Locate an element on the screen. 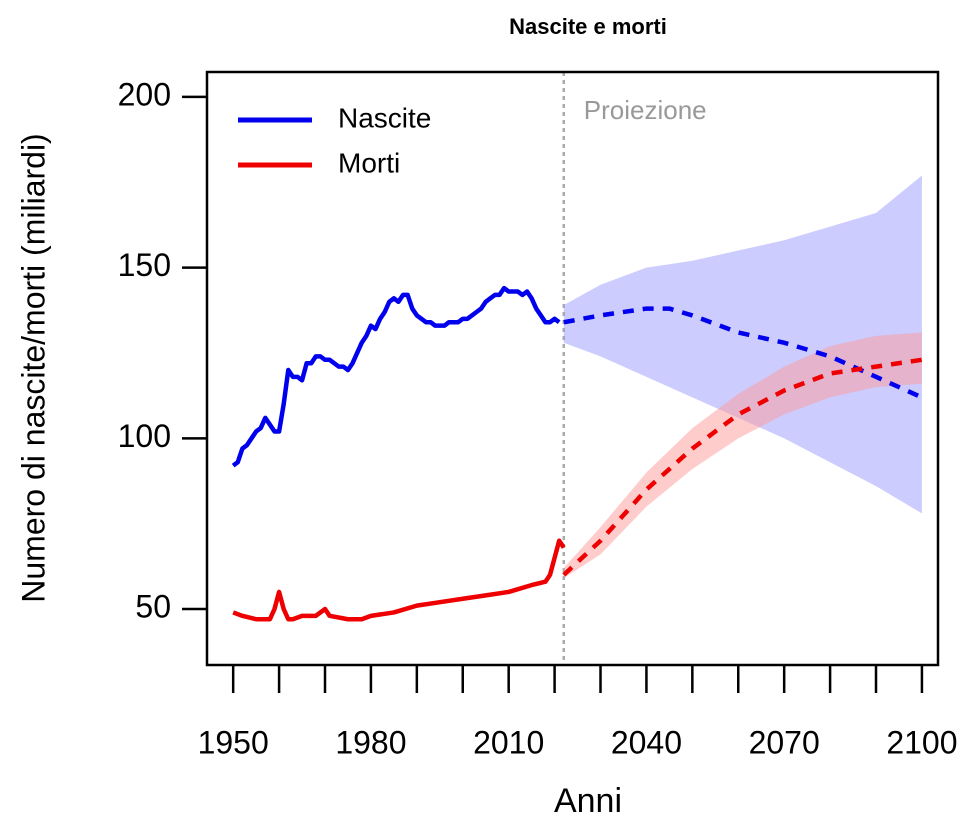 The height and width of the screenshot is (823, 979). x-tick-label: 1950 is located at coordinates (233, 742).